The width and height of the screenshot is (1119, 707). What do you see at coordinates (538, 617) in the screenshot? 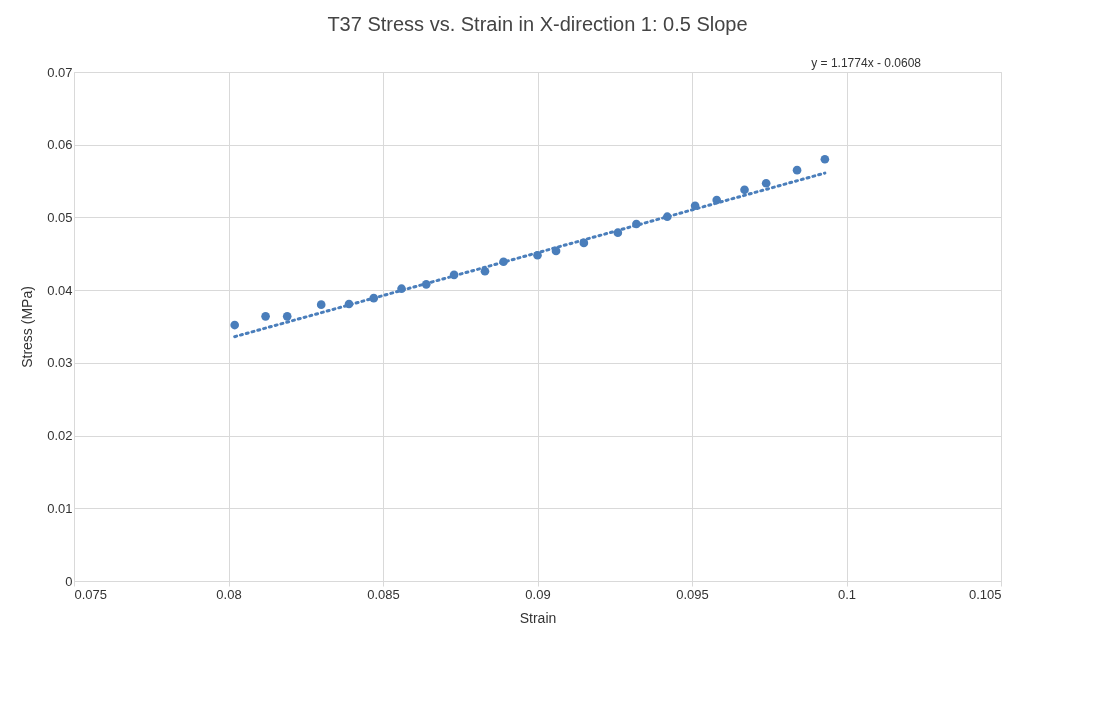
I see `x-axis-title: Strain` at bounding box center [538, 617].